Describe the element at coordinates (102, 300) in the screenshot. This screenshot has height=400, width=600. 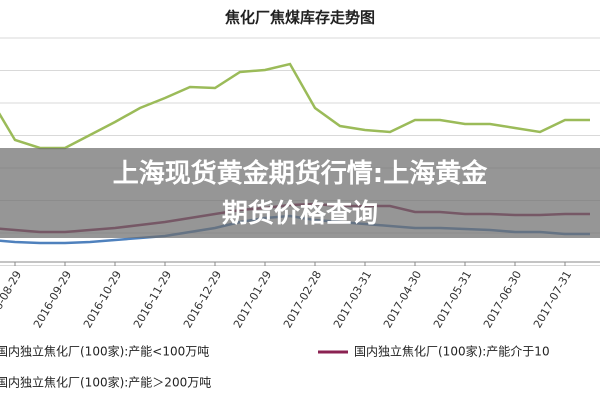
I see `x-tick-label: 2016-10-29` at that location.